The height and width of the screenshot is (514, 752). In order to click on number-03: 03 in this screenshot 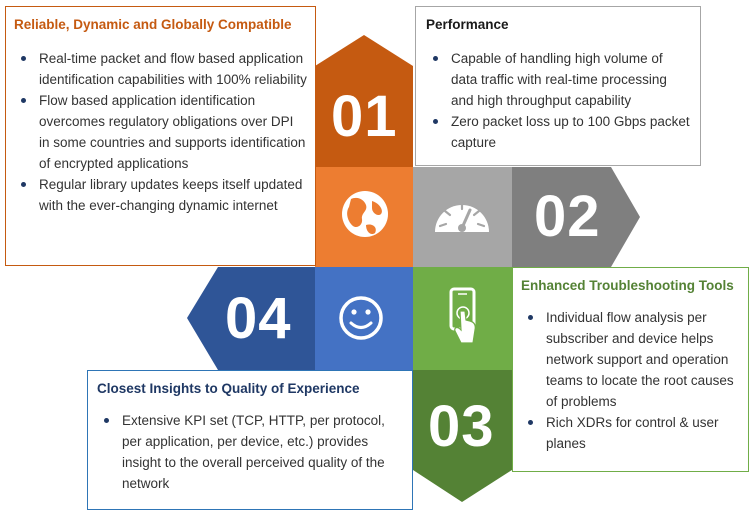, I will do `click(461, 426)`.